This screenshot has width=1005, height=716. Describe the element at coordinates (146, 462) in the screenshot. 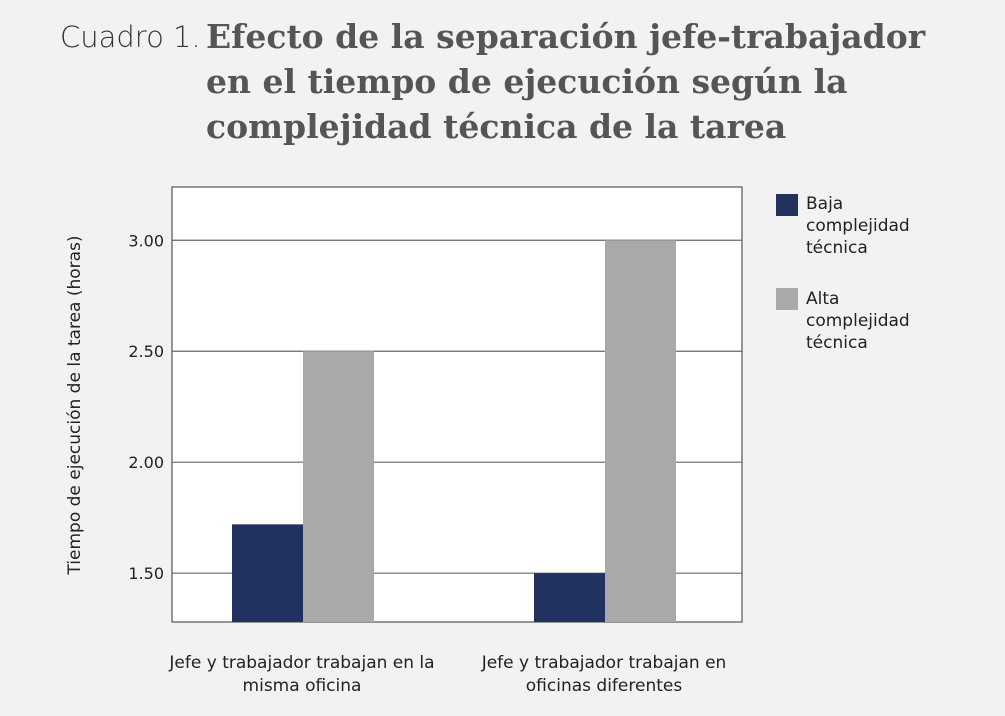

I see `y-tick-label: 2.00` at that location.